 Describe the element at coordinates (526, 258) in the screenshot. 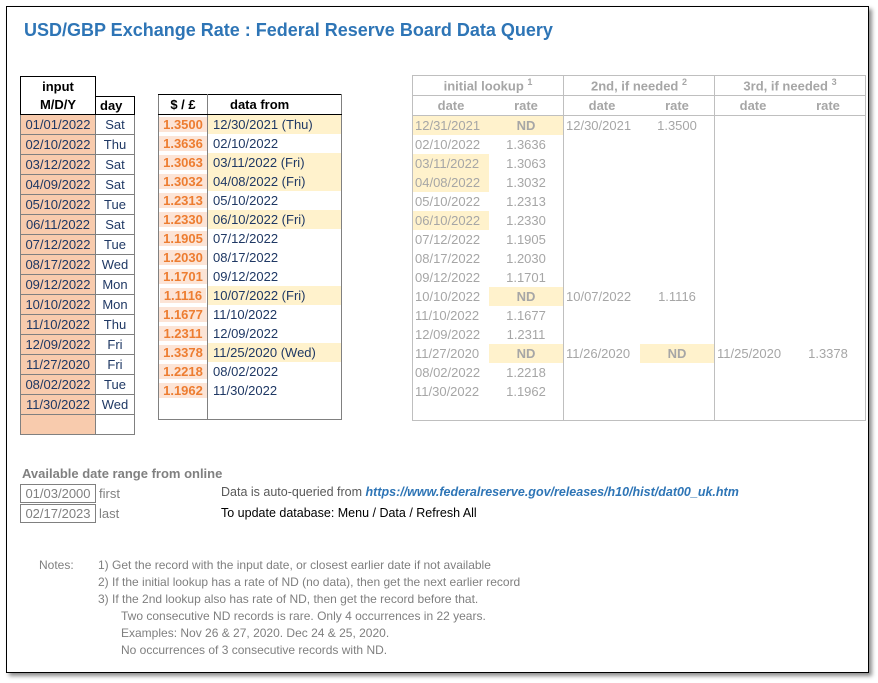

I see `lookup-rate-cell: 1.2030` at that location.